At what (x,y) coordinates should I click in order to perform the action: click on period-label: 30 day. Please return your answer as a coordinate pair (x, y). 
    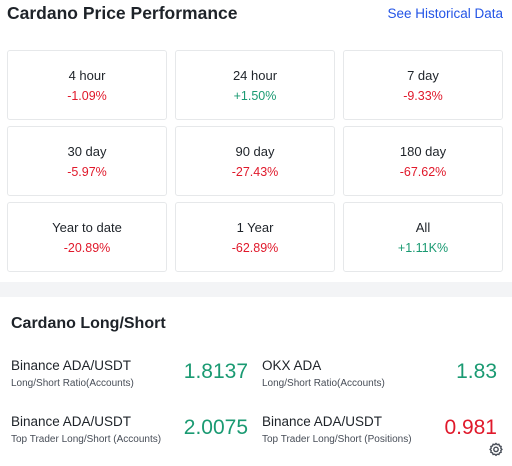
    Looking at the image, I should click on (87, 151).